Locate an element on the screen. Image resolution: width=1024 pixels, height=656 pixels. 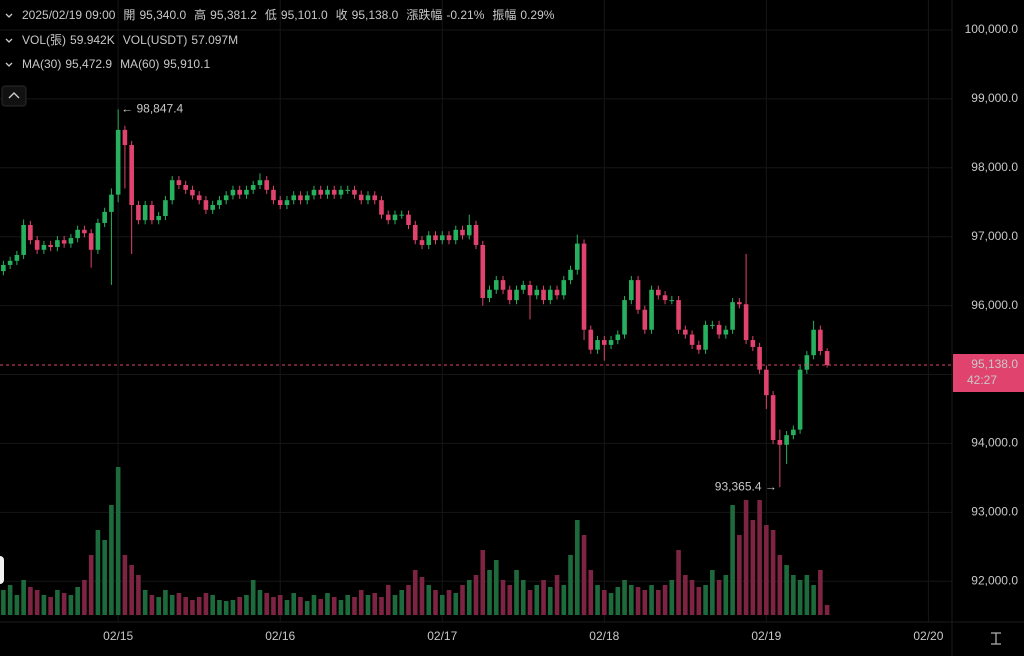
legend-label: 振幅 is located at coordinates (504, 14).